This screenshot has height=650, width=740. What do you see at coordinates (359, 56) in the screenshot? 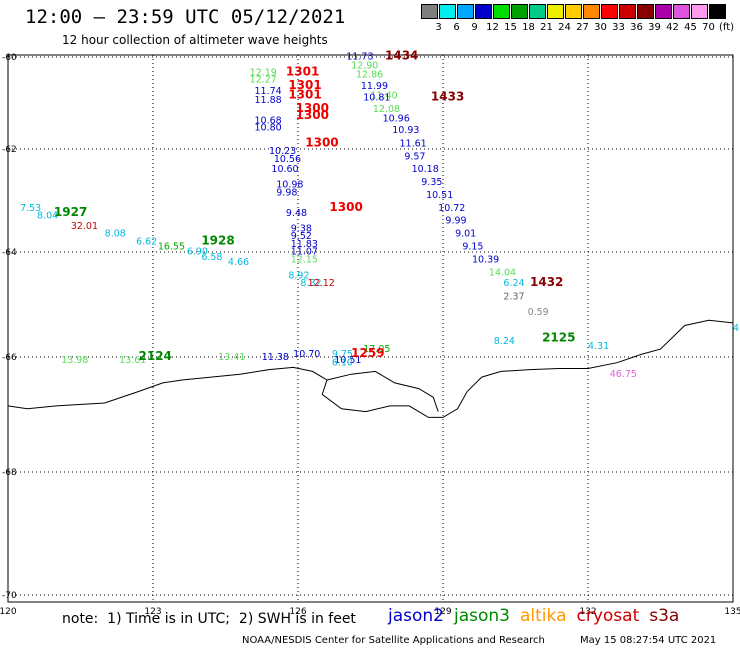
I see `wave-height-label: 11.73` at bounding box center [359, 56].